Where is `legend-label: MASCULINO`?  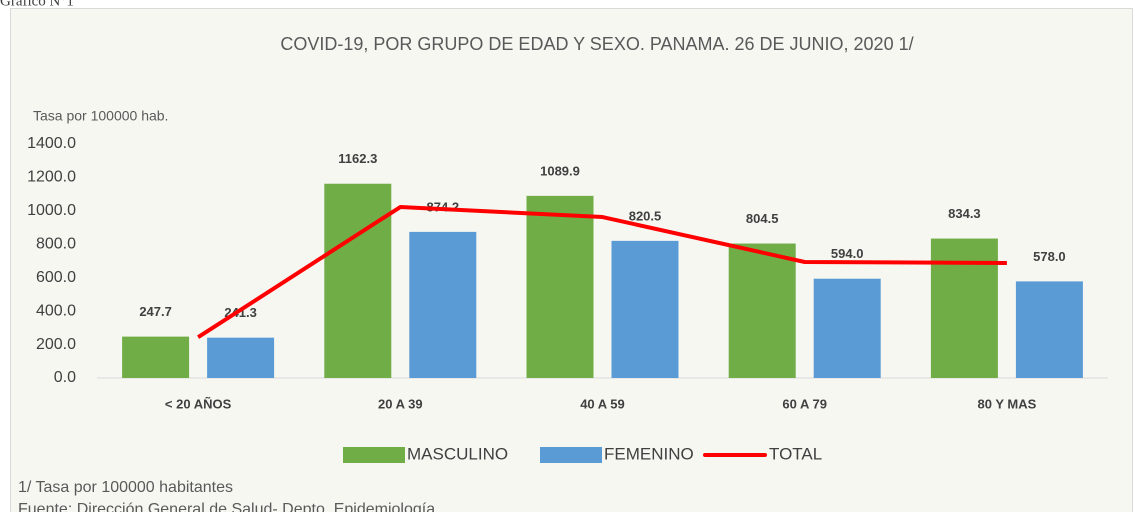
legend-label: MASCULINO is located at coordinates (457, 453).